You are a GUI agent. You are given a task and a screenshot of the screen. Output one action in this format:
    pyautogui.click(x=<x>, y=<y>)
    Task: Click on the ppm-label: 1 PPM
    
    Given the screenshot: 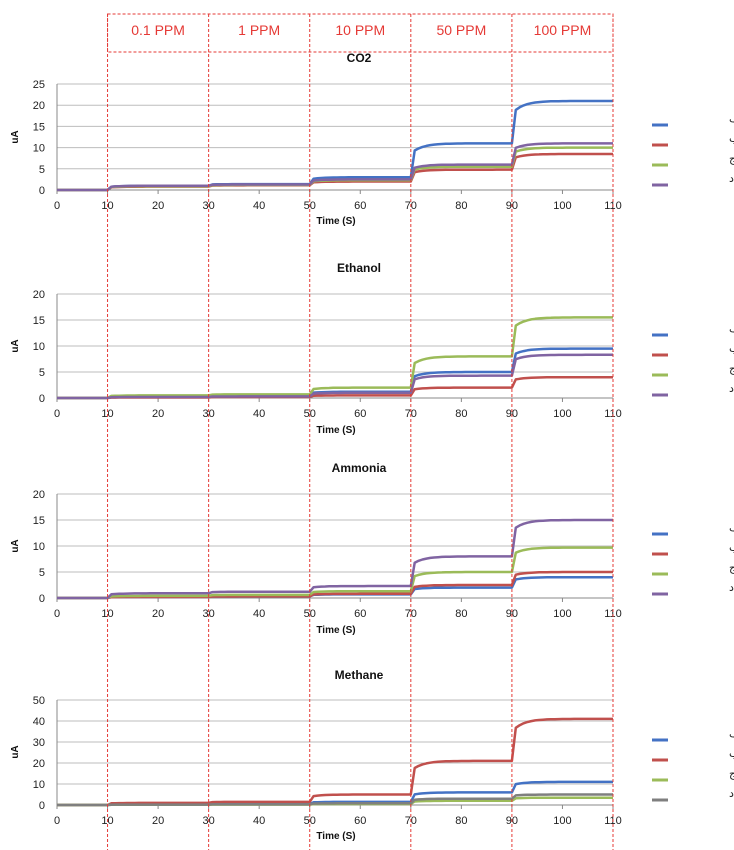 What is the action you would take?
    pyautogui.click(x=259, y=30)
    